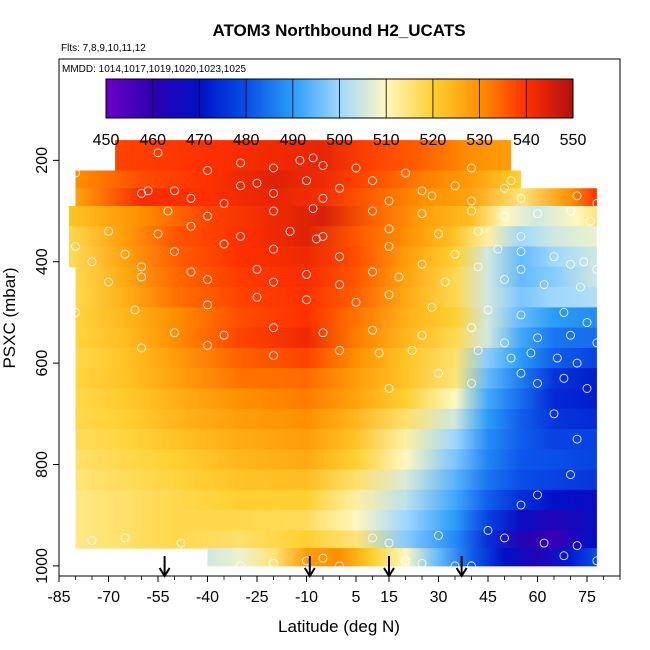 The image size is (650, 650). What do you see at coordinates (106, 140) in the screenshot?
I see `colorbar-tick-label: 450` at bounding box center [106, 140].